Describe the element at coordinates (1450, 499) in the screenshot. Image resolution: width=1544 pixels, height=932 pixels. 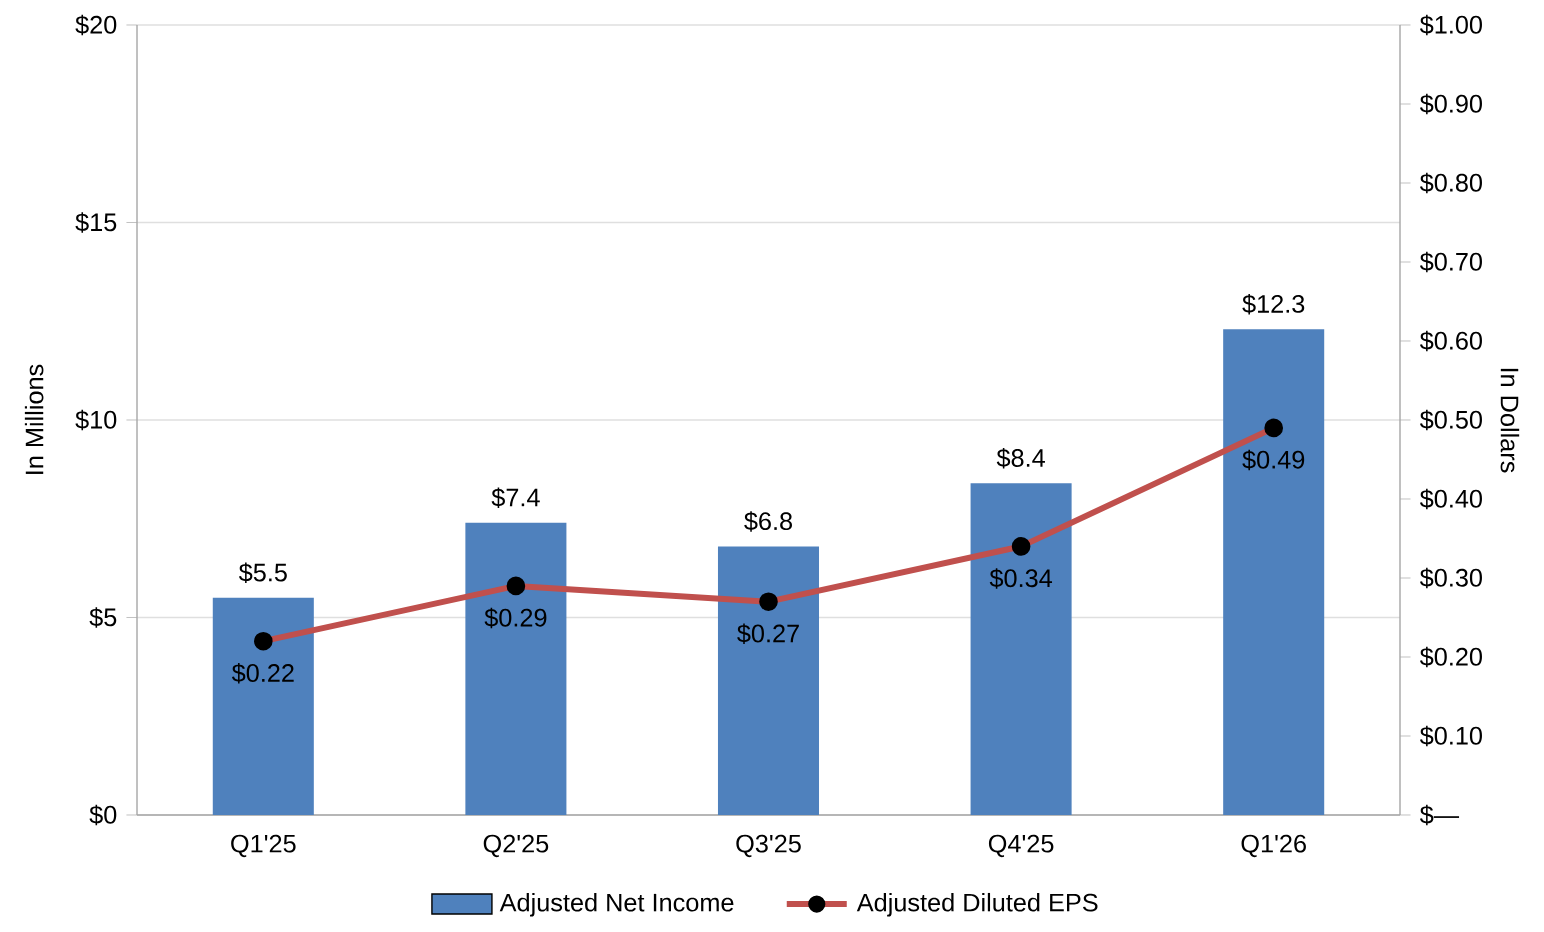
I see `y2-tick-label: $0.40` at that location.